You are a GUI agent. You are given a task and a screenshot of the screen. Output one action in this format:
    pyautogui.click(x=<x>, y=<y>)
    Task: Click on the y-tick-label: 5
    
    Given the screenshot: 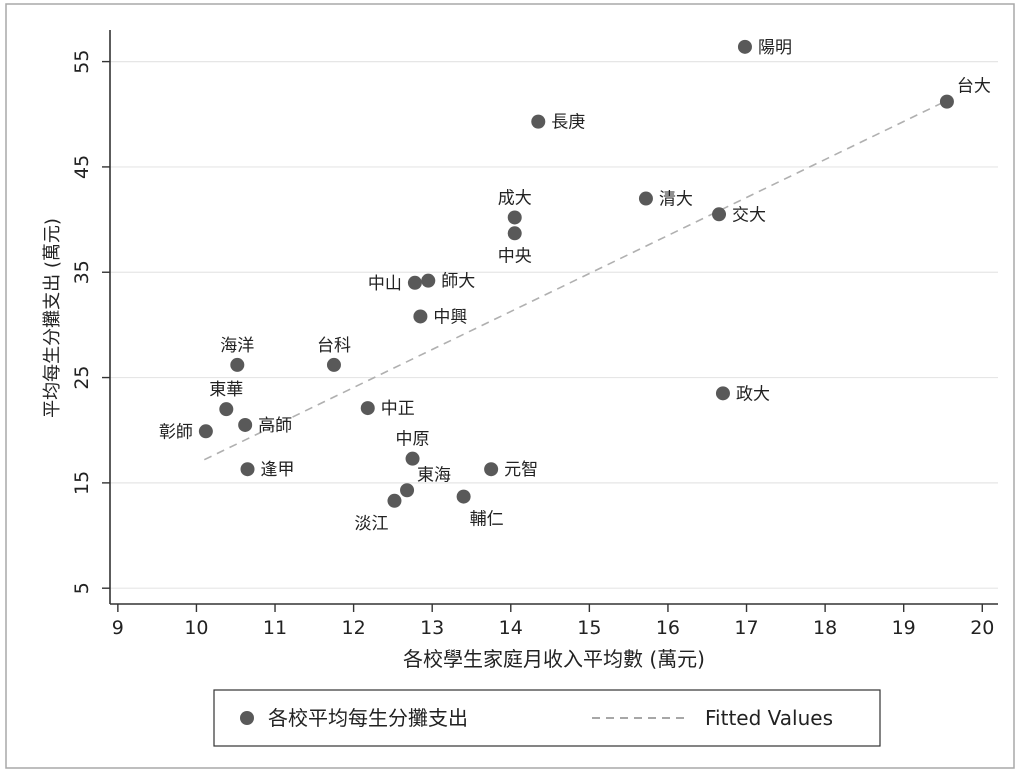 What is the action you would take?
    pyautogui.click(x=82, y=588)
    